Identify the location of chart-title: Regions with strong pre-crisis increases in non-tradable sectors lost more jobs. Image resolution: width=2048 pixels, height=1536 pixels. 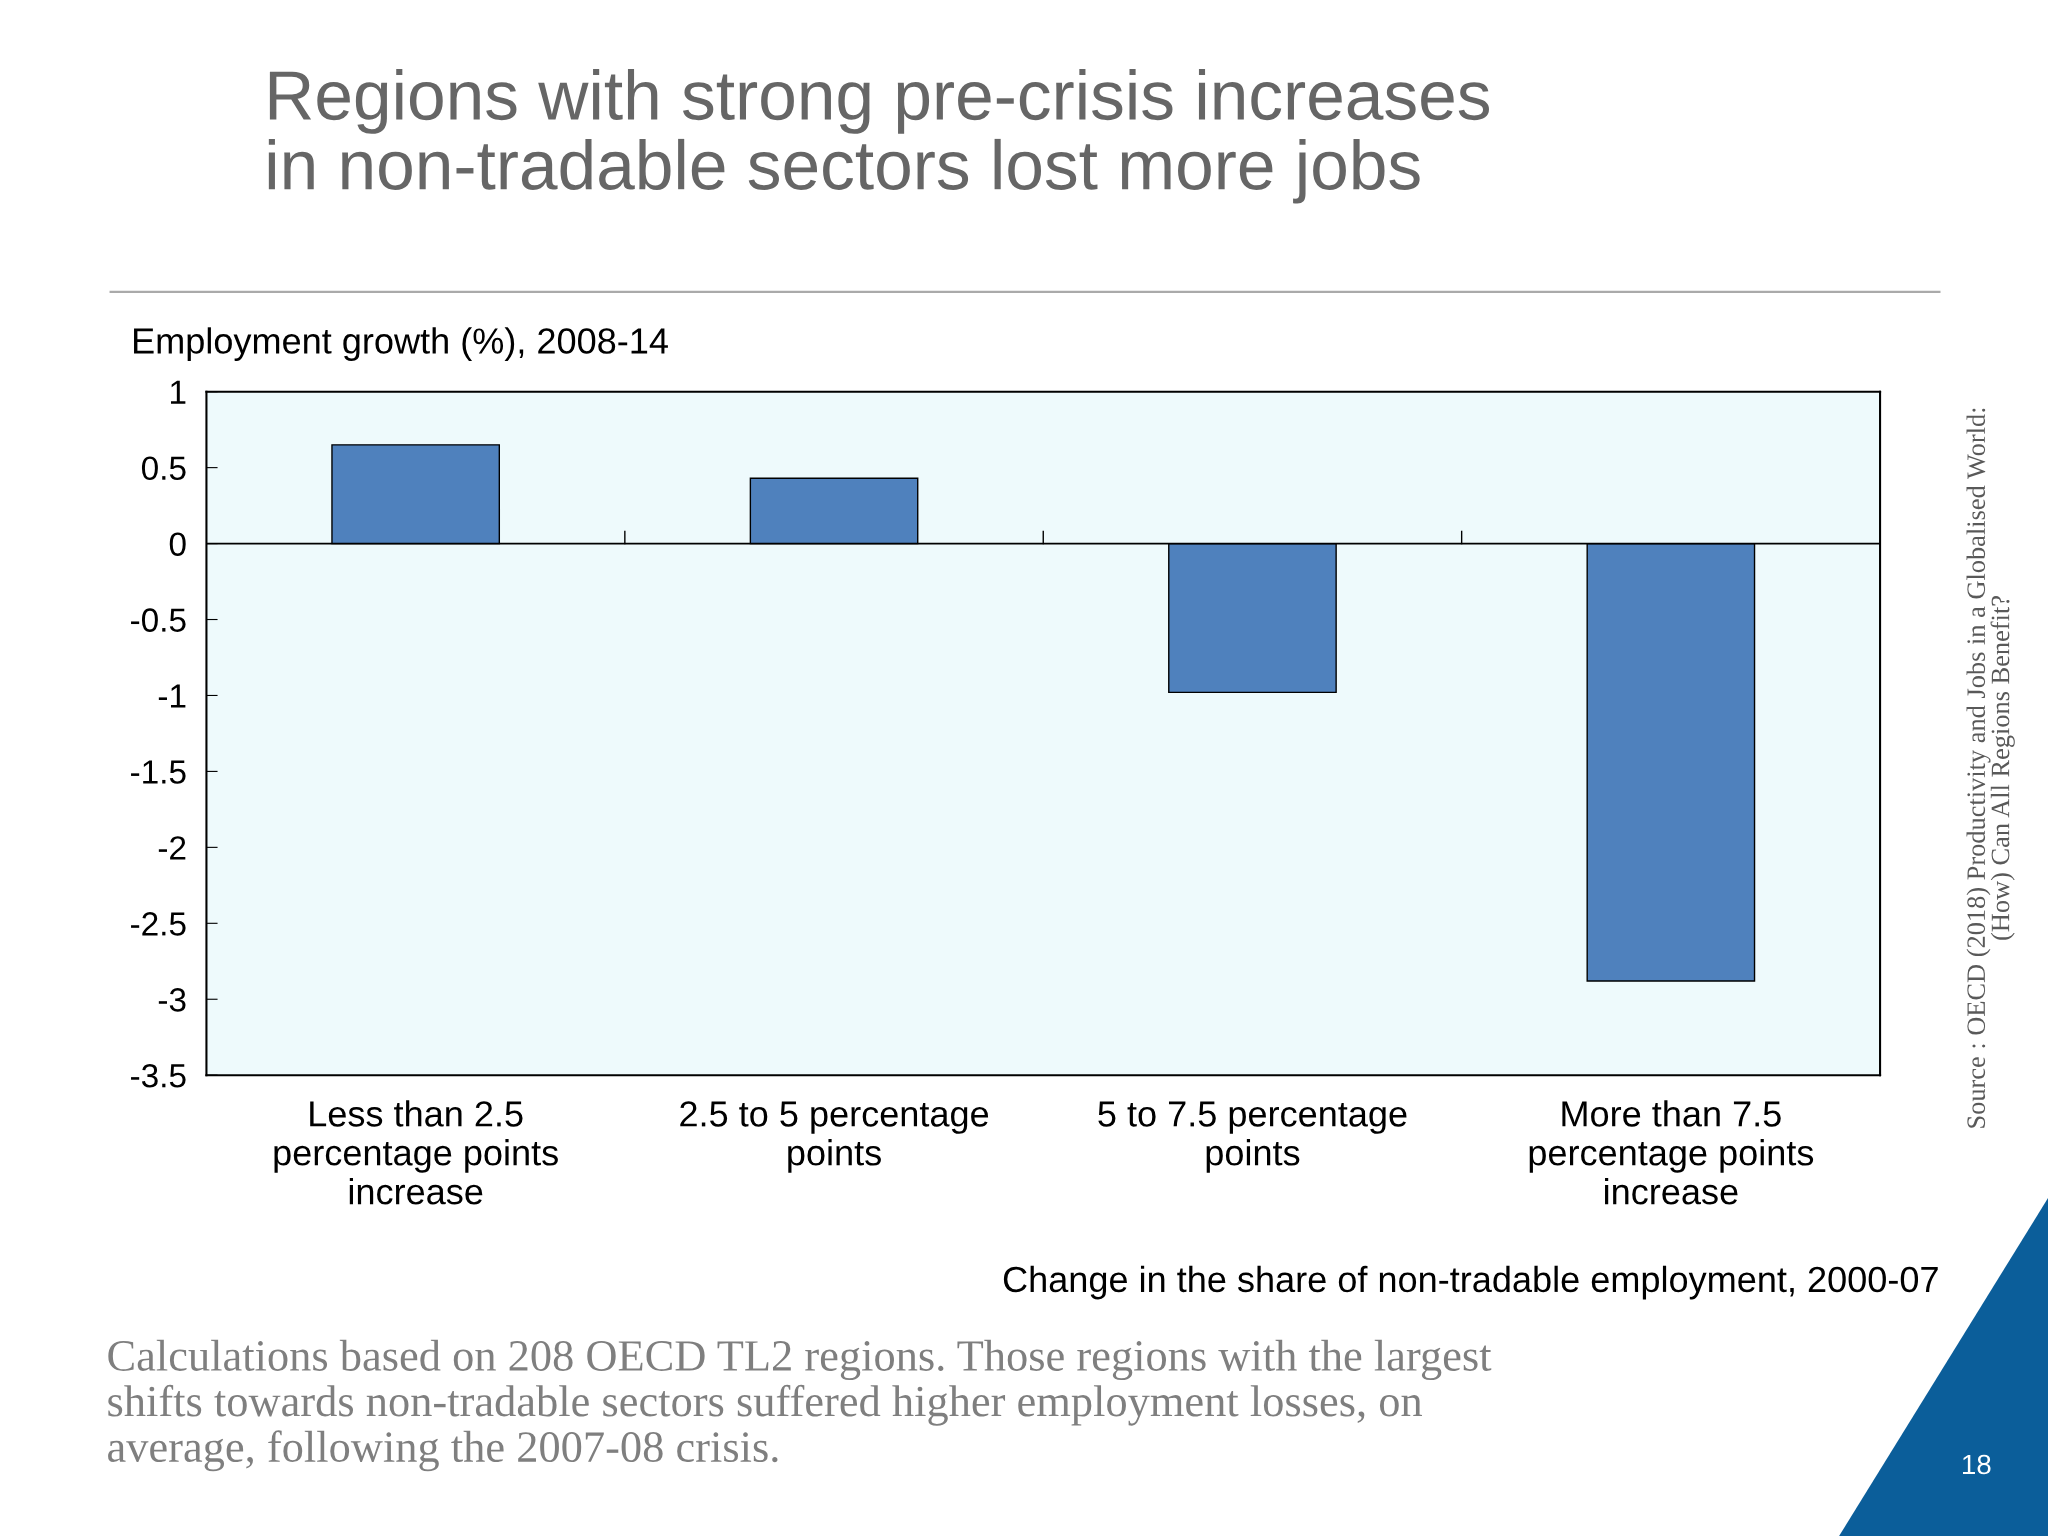
(878, 136).